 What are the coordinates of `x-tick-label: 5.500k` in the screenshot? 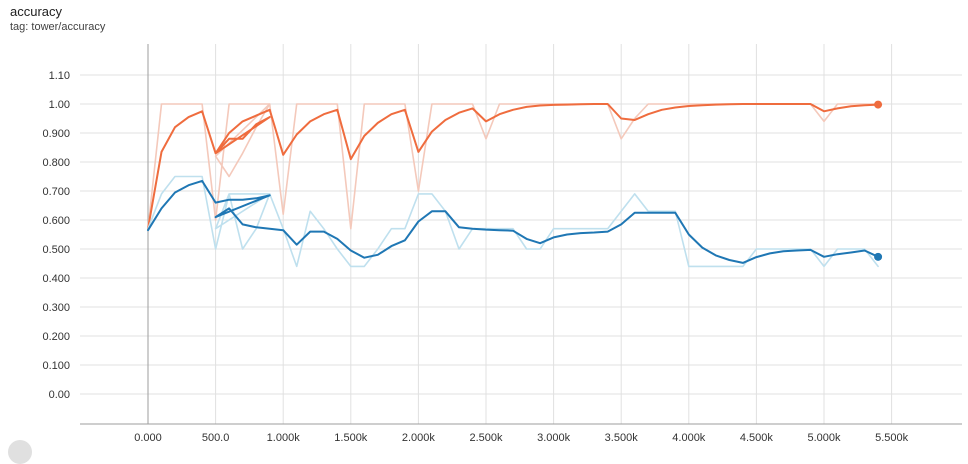 It's located at (892, 438).